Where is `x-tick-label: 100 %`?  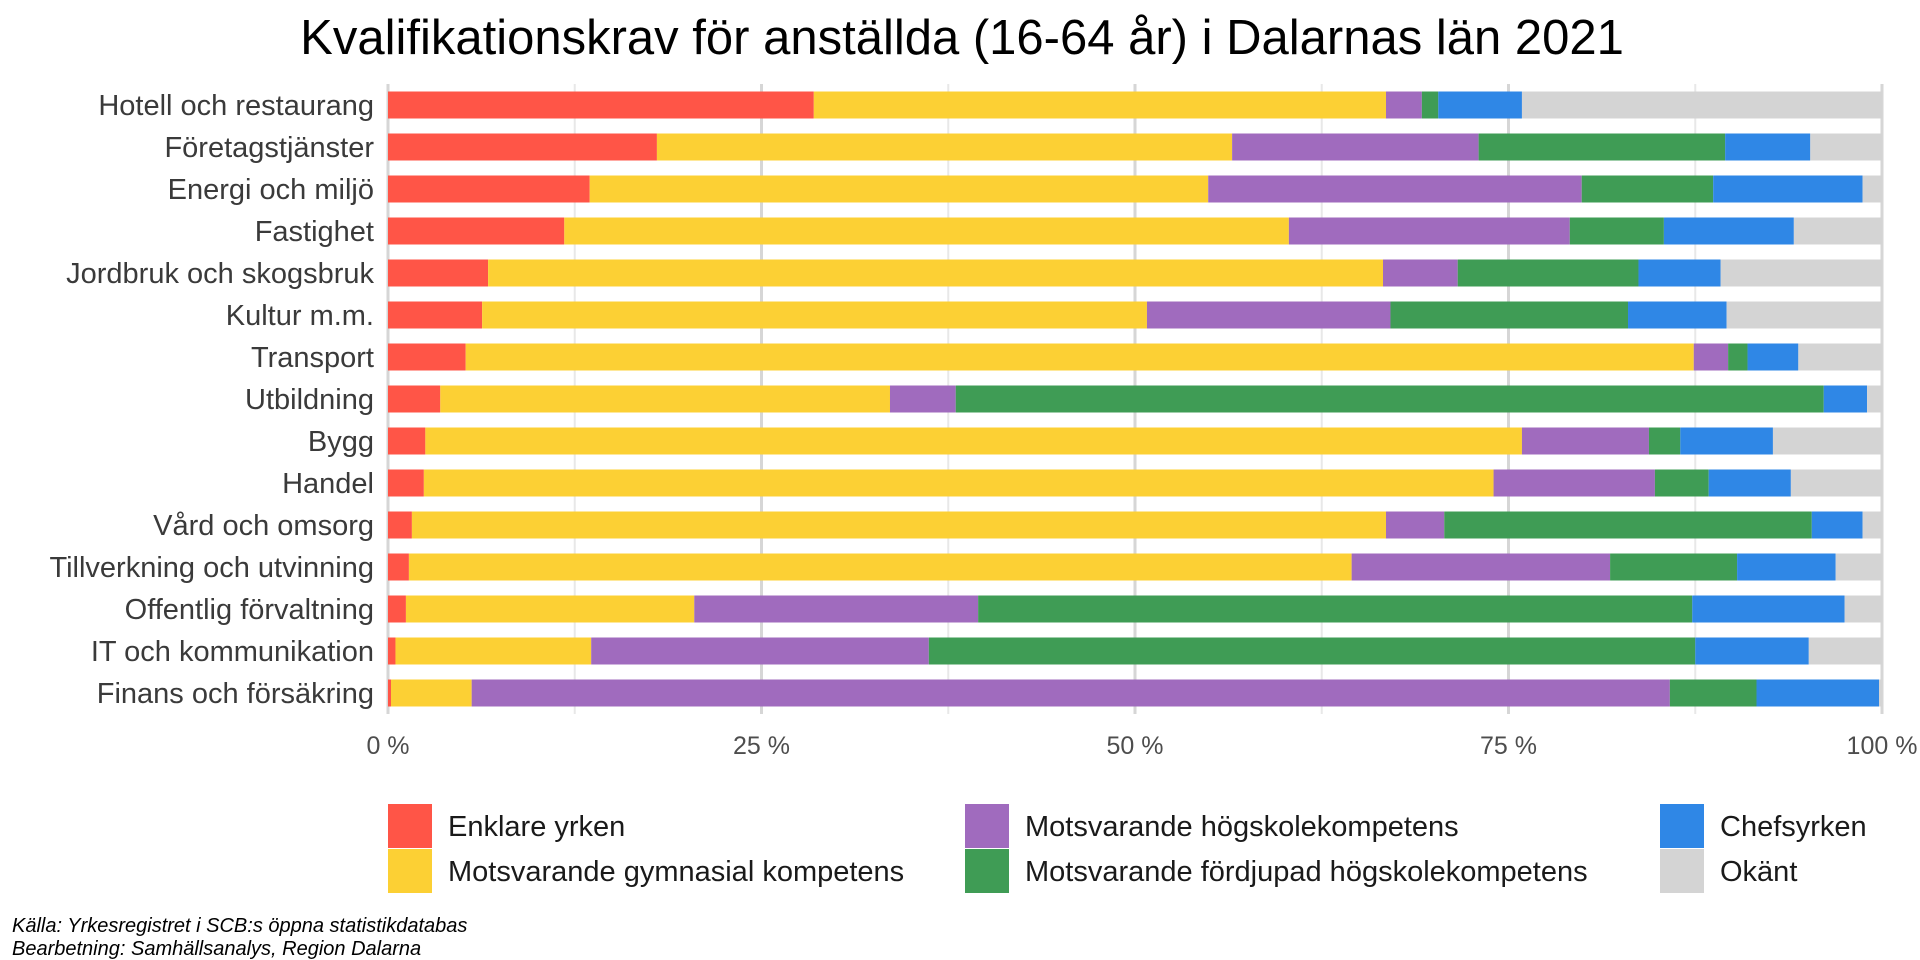 x-tick-label: 100 % is located at coordinates (1882, 746).